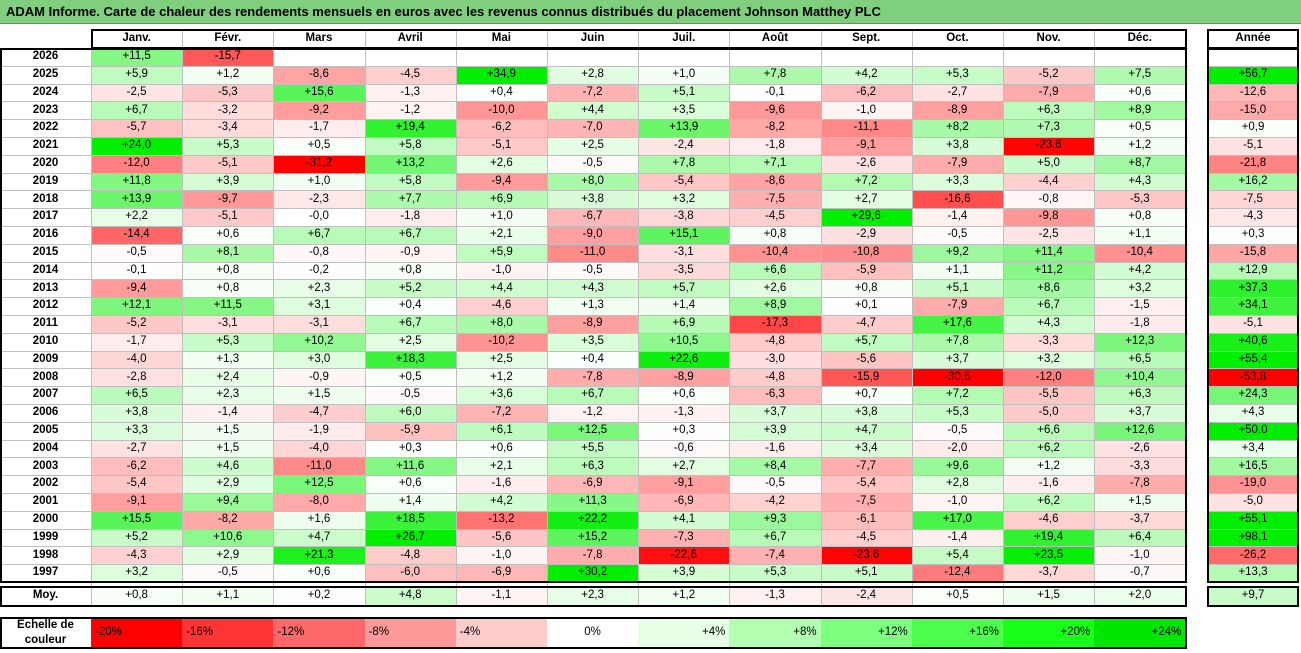  I want to click on year-label: 2014, so click(45, 269).